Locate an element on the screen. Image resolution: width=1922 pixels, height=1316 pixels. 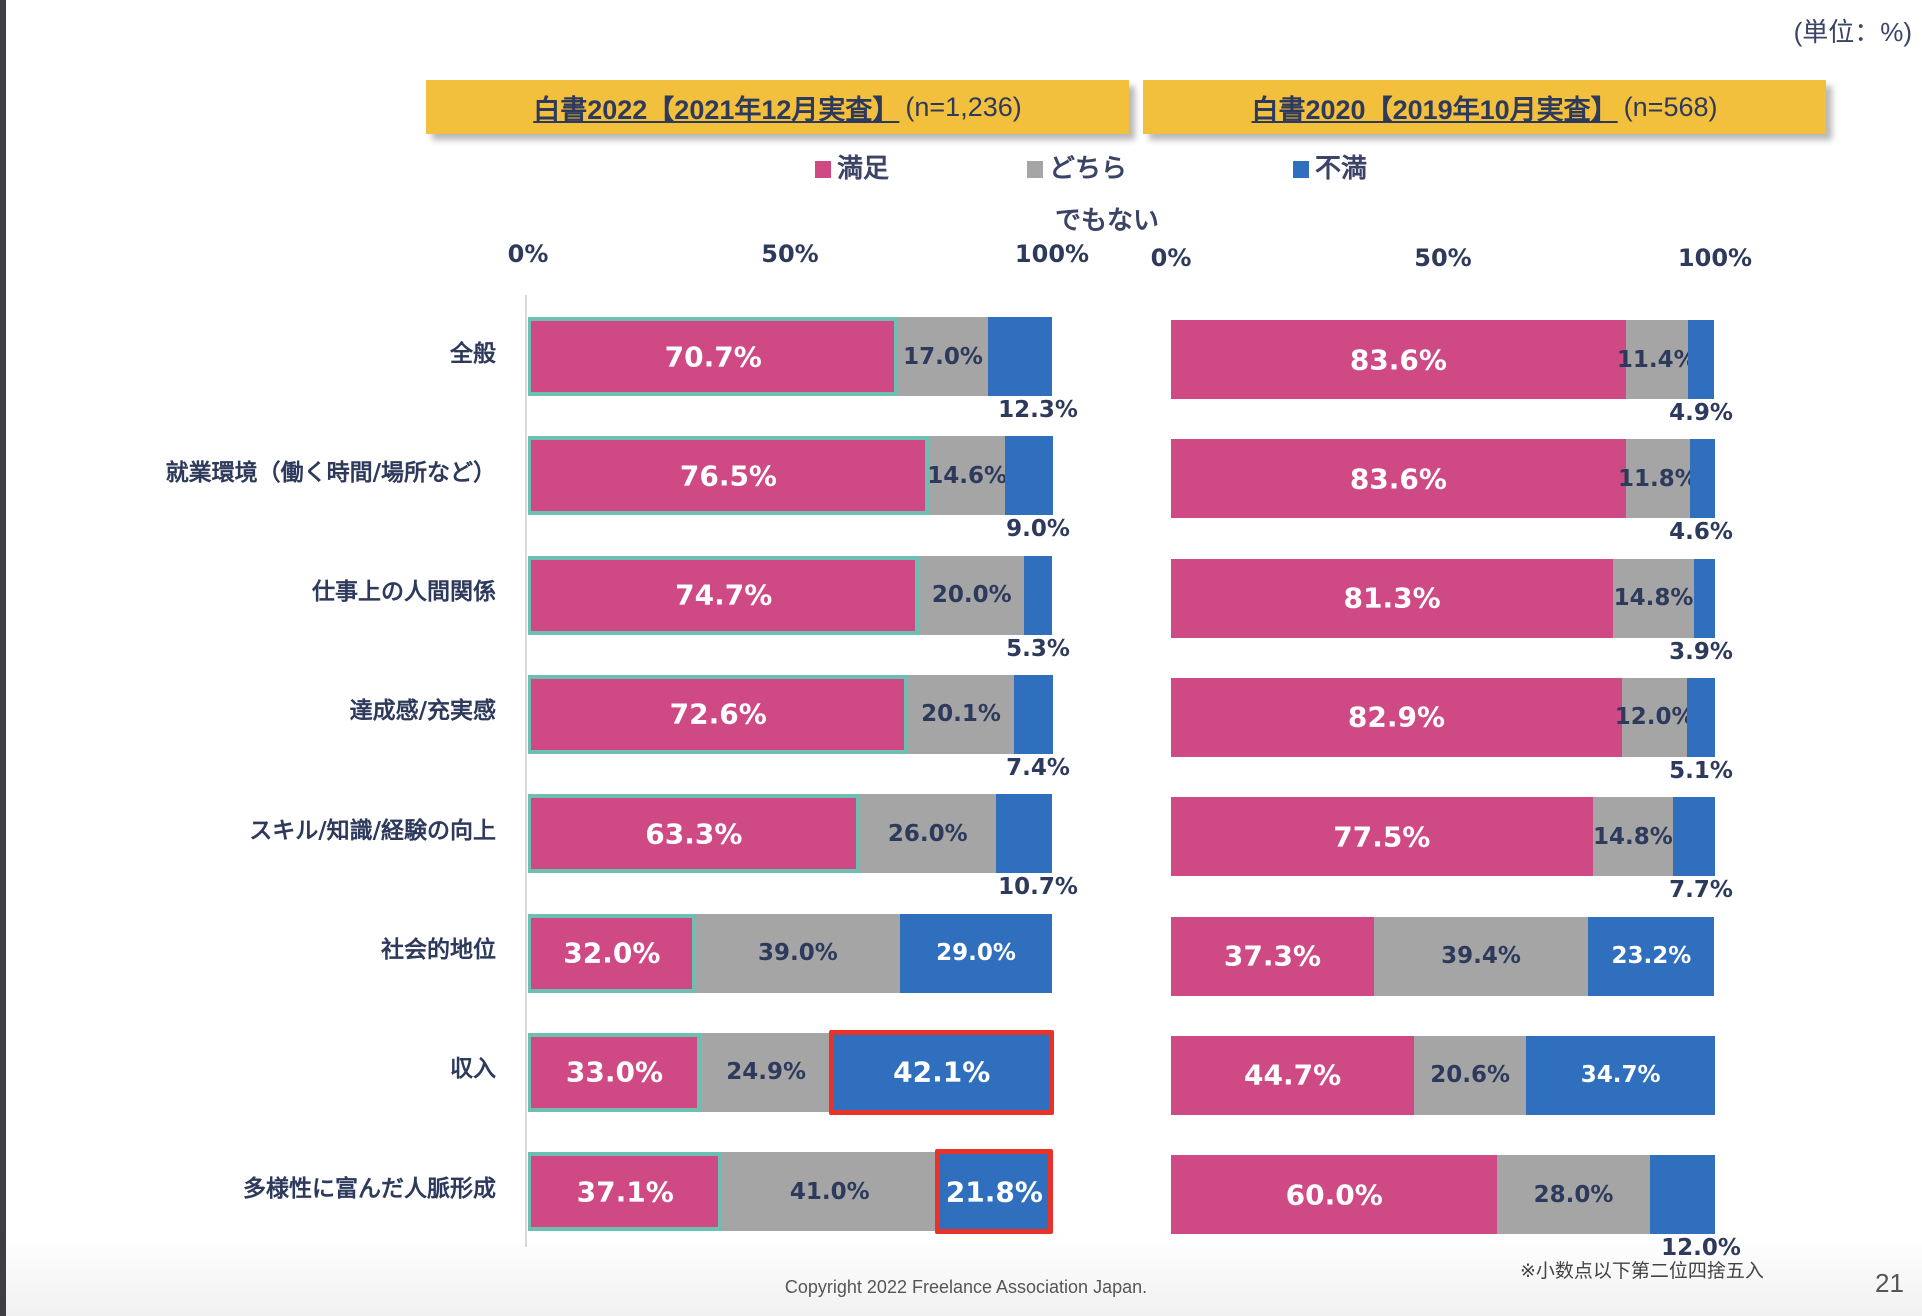
data-label: 26.0% is located at coordinates (927, 833).